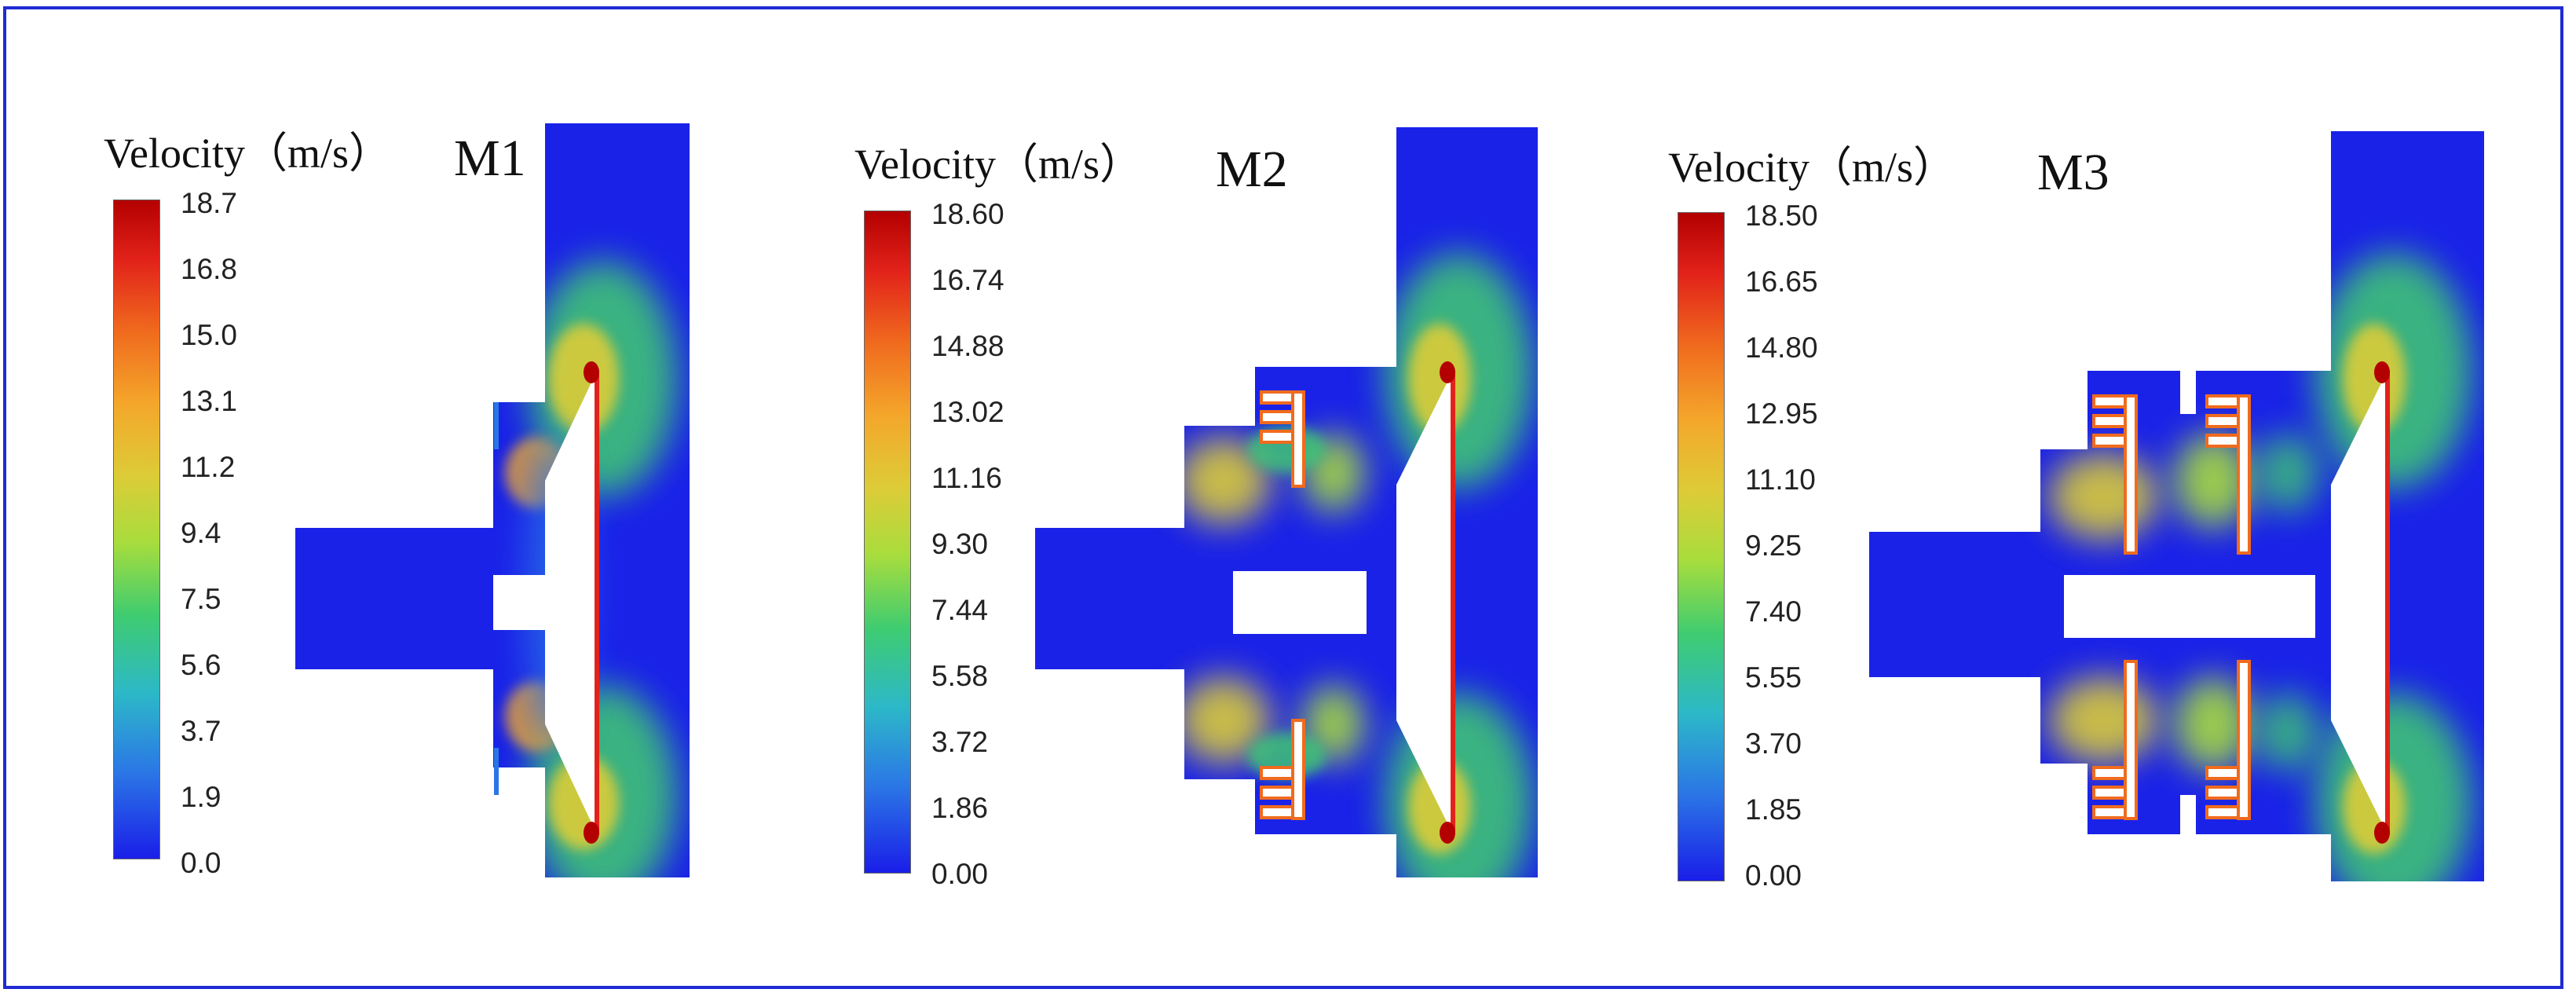  What do you see at coordinates (1287, 502) in the screenshot?
I see `velocity-contour-m2` at bounding box center [1287, 502].